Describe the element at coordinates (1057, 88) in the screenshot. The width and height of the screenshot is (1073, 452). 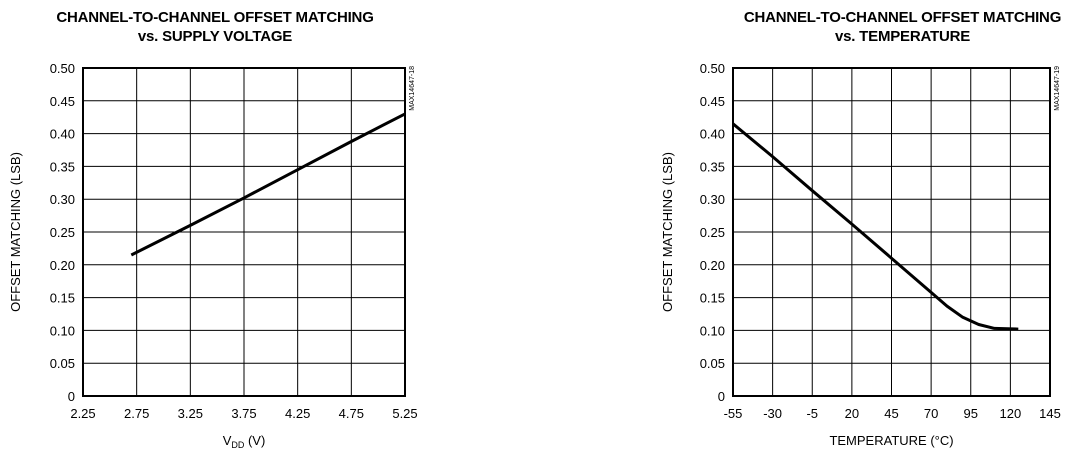
I see `figure-code: MAX14647-19` at that location.